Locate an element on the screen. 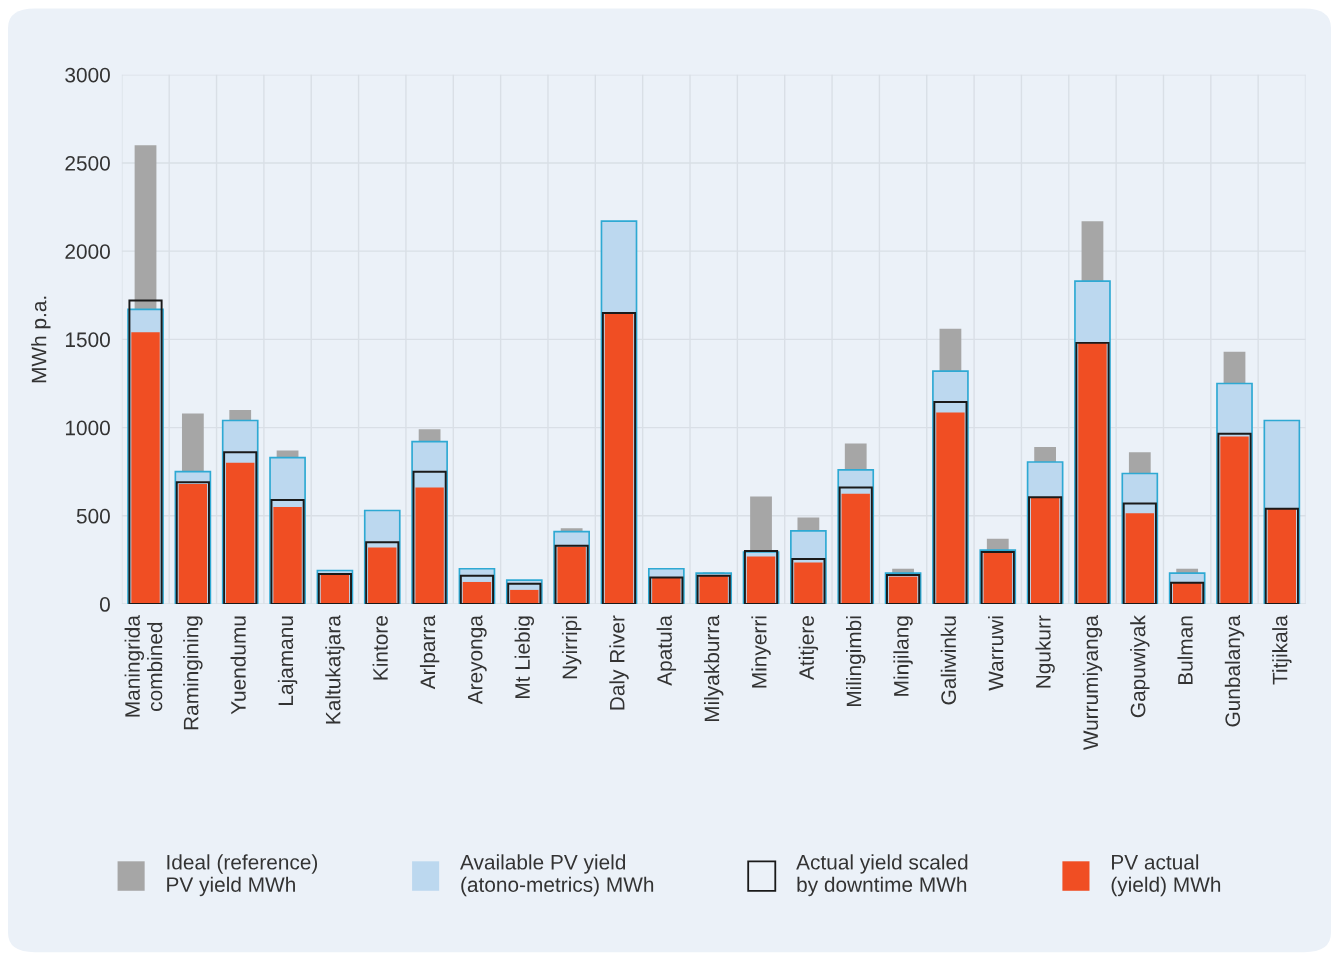  y-tick-label: 2000 is located at coordinates (87, 251).